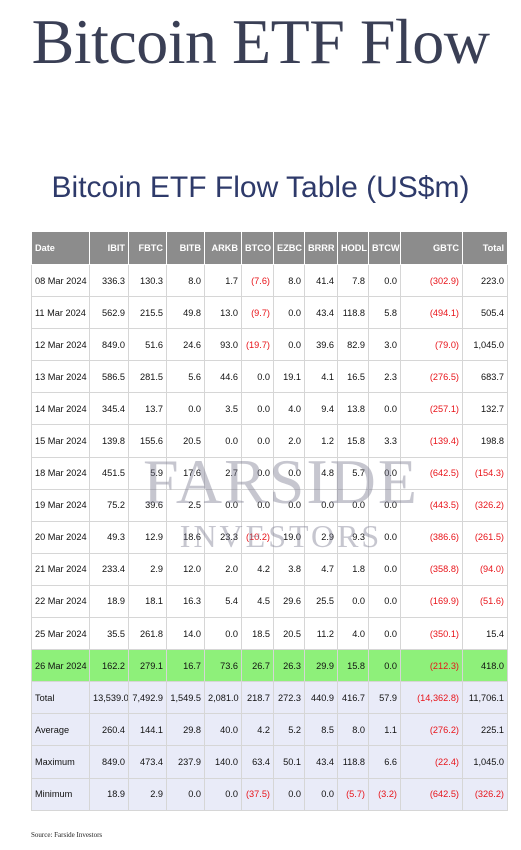  I want to click on value-cell: 237.9, so click(185, 762).